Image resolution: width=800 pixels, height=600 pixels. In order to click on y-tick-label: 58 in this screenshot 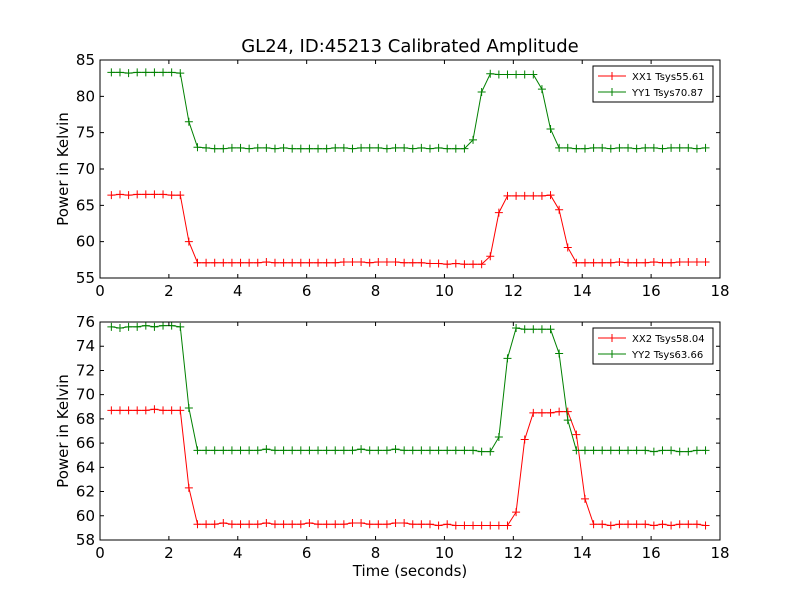, I will do `click(85, 540)`.